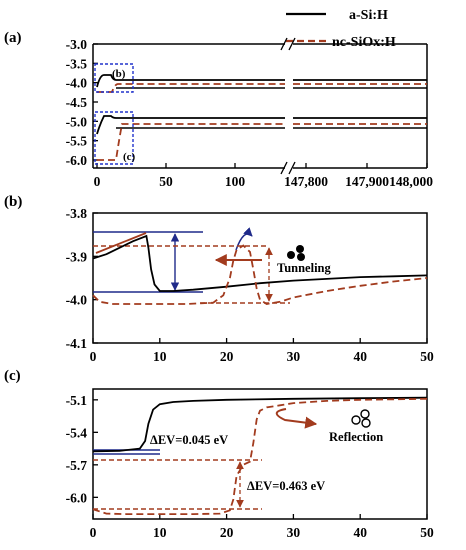  I want to click on legend-label-a-si: a-Si:H, so click(368, 15).